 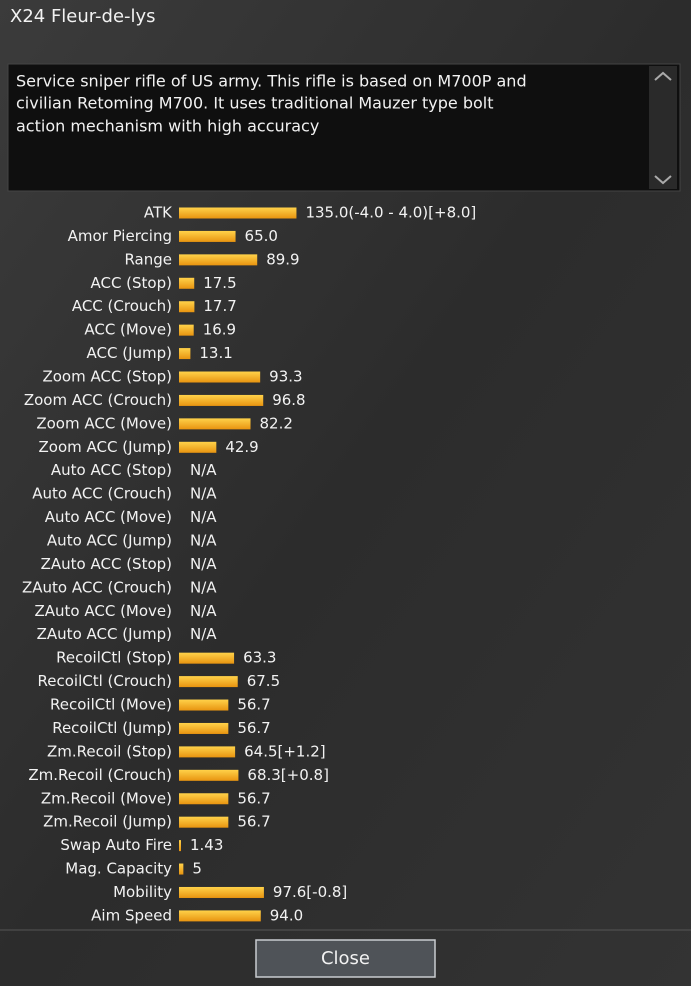 What do you see at coordinates (259, 658) in the screenshot?
I see `stat-value: 63.3` at bounding box center [259, 658].